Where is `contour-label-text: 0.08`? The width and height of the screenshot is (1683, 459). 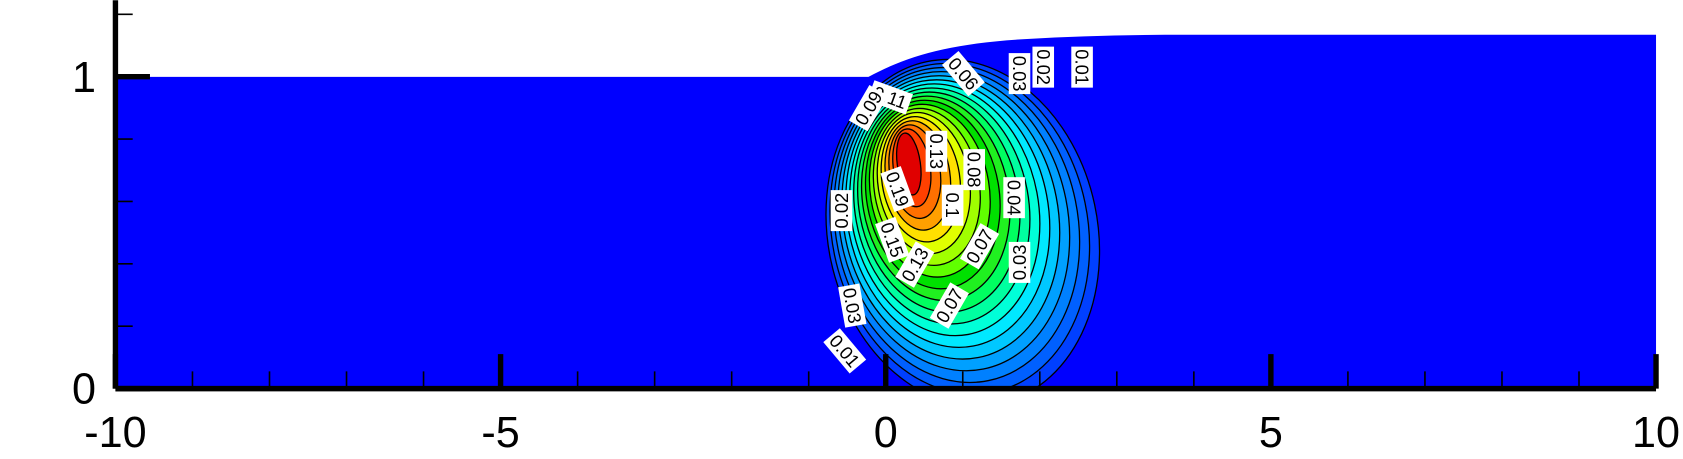 contour-label-text: 0.08 is located at coordinates (974, 170).